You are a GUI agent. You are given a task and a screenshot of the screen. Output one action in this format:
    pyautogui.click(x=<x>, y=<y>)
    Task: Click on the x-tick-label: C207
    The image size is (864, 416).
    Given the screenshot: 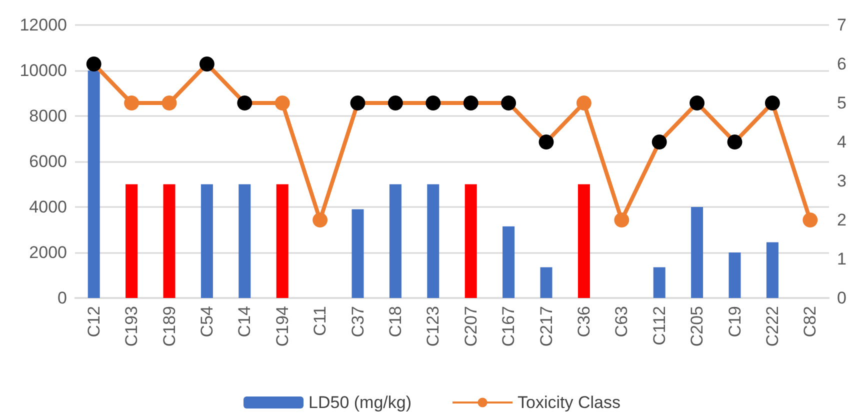 What is the action you would take?
    pyautogui.click(x=470, y=326)
    